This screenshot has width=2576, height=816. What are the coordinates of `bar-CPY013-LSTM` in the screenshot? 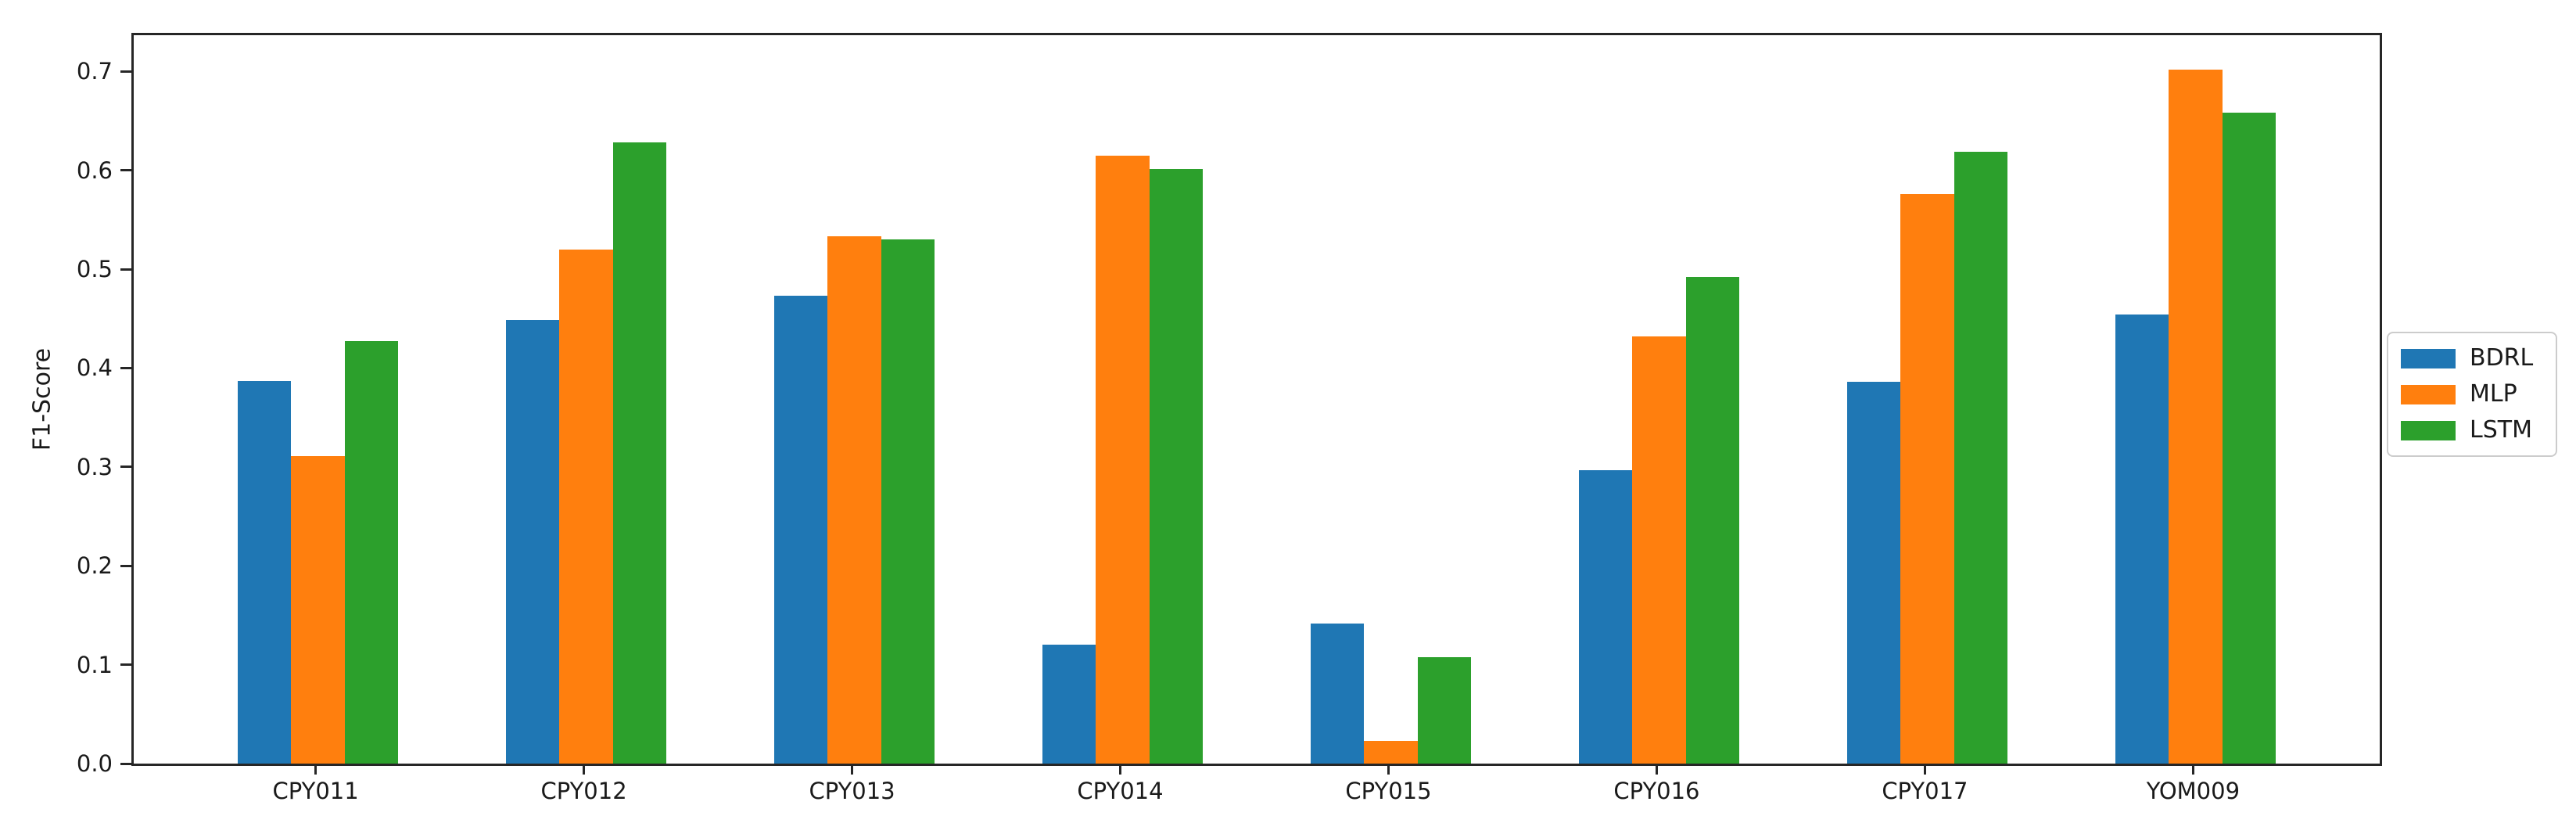 It's located at (908, 501).